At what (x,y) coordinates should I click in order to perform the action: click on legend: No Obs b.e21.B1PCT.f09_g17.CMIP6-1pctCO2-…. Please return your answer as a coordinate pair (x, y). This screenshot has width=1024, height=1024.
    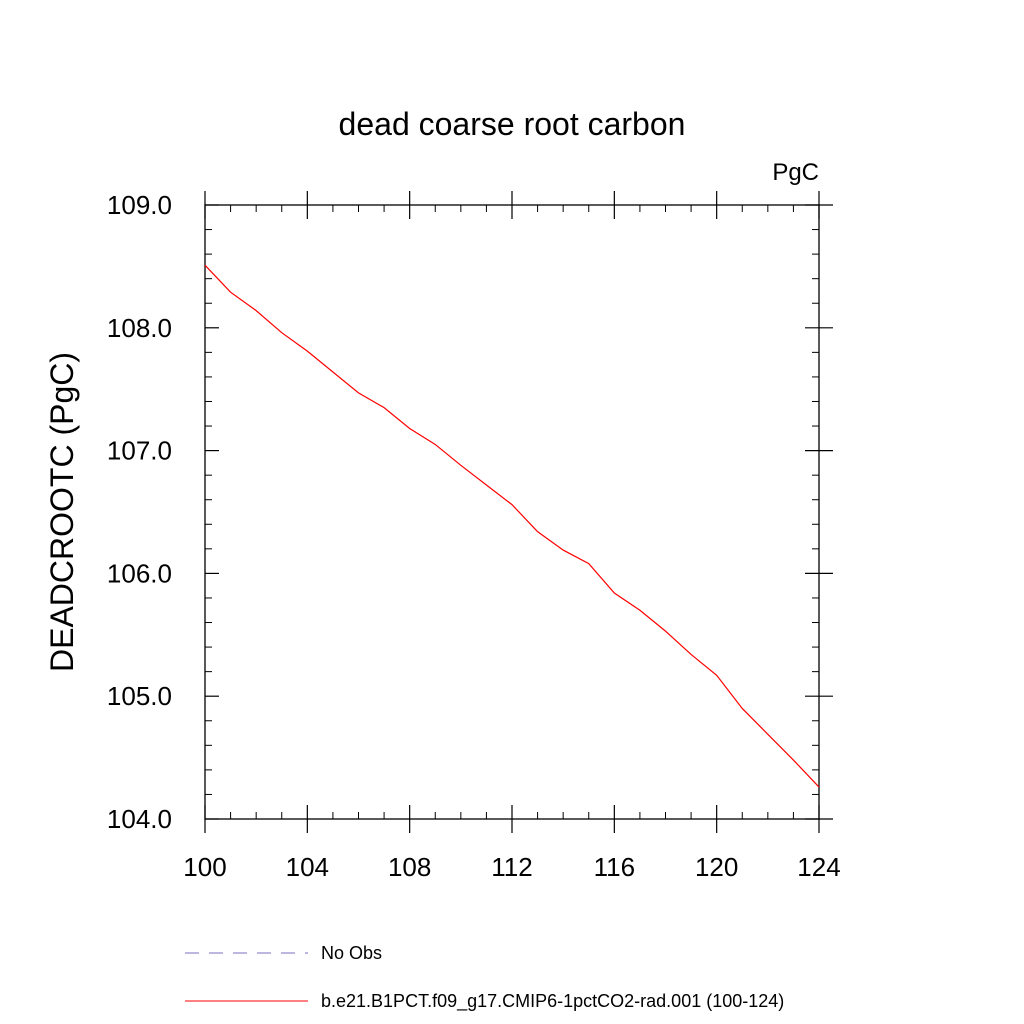
    Looking at the image, I should click on (484, 977).